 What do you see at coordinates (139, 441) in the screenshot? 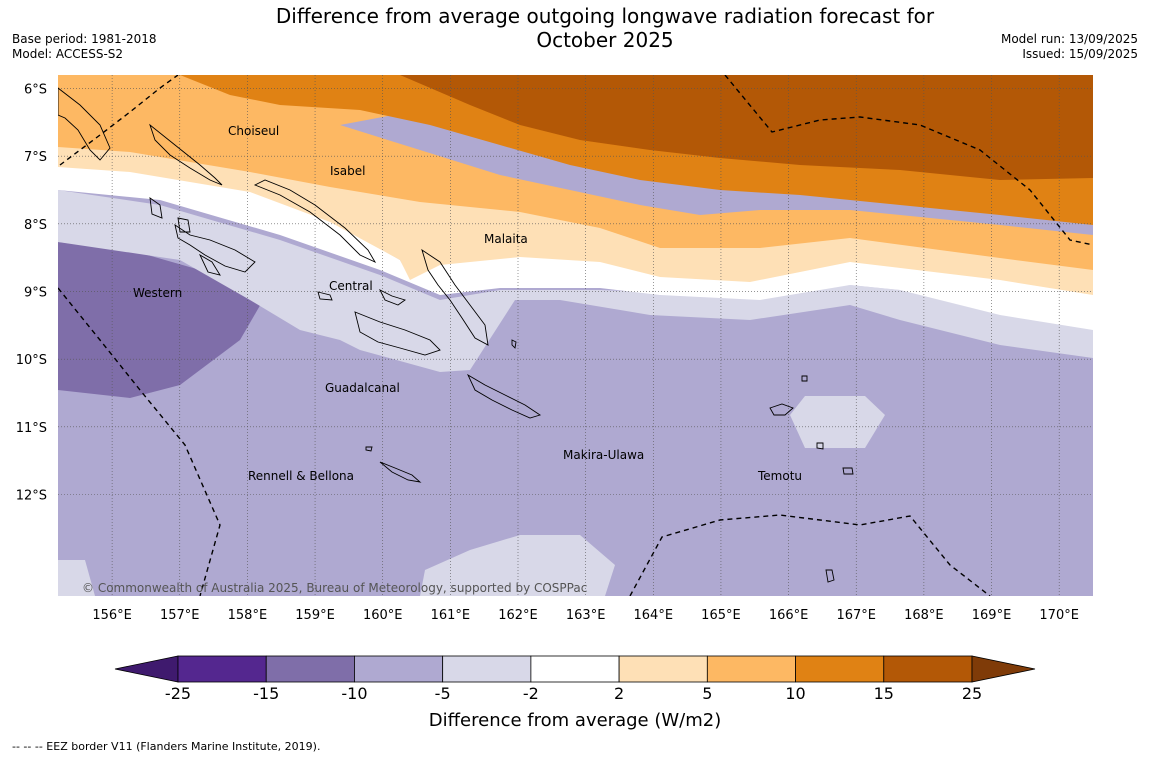
I see `eez-border-west` at bounding box center [139, 441].